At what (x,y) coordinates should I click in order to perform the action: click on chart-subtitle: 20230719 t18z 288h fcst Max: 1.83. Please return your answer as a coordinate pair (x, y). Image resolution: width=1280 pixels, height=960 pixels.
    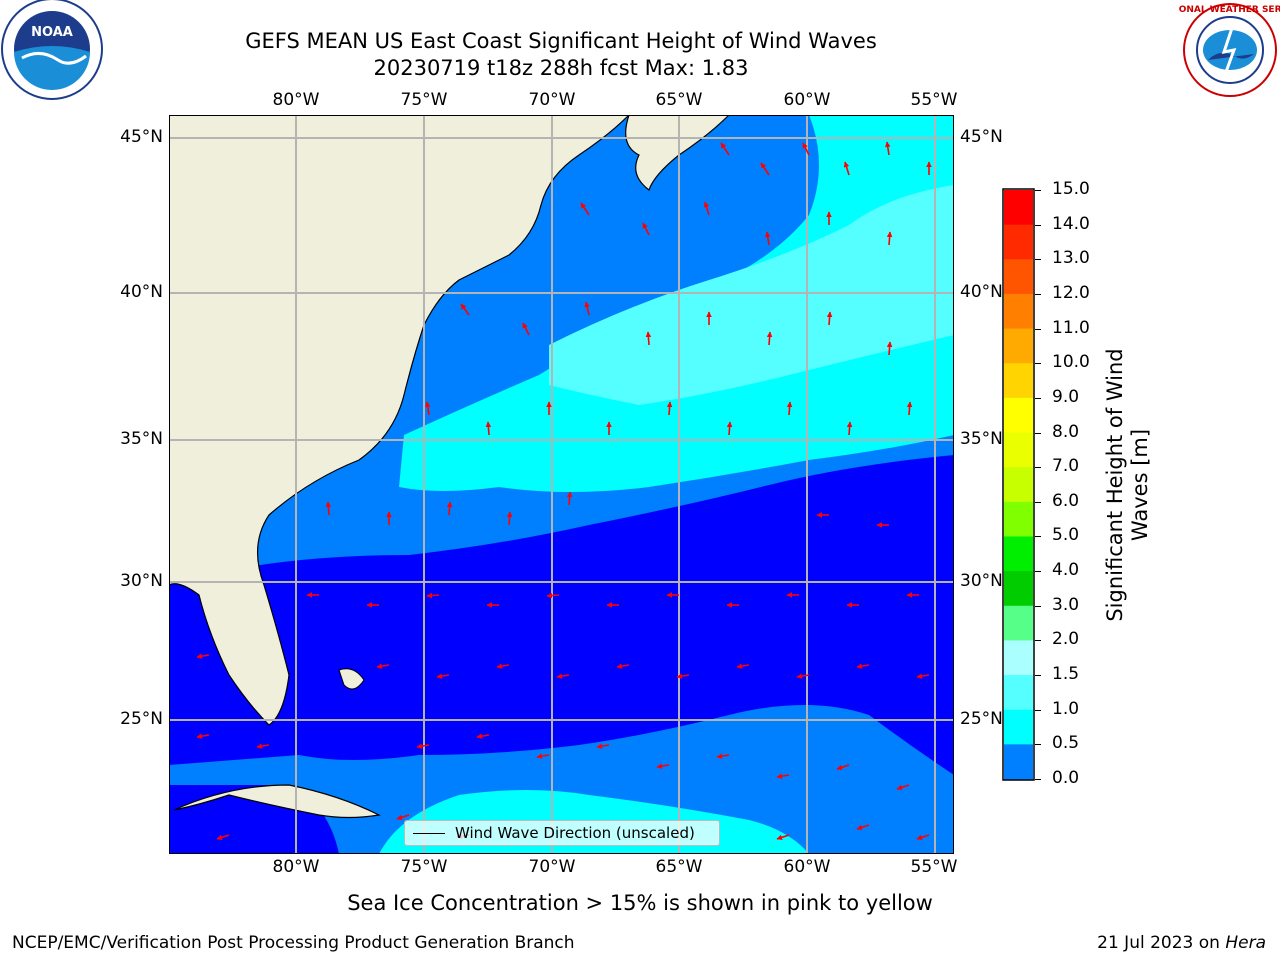
    Looking at the image, I should click on (561, 68).